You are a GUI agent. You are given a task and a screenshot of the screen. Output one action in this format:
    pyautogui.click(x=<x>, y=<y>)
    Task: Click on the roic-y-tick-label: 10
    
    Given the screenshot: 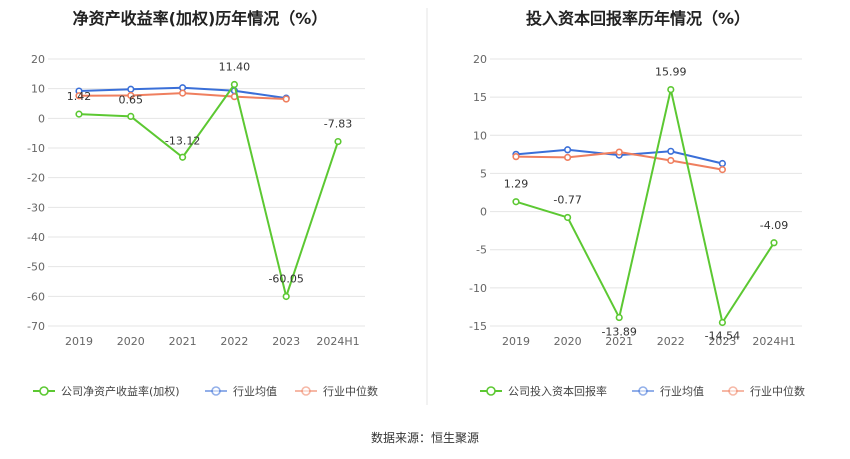 What is the action you would take?
    pyautogui.click(x=480, y=135)
    